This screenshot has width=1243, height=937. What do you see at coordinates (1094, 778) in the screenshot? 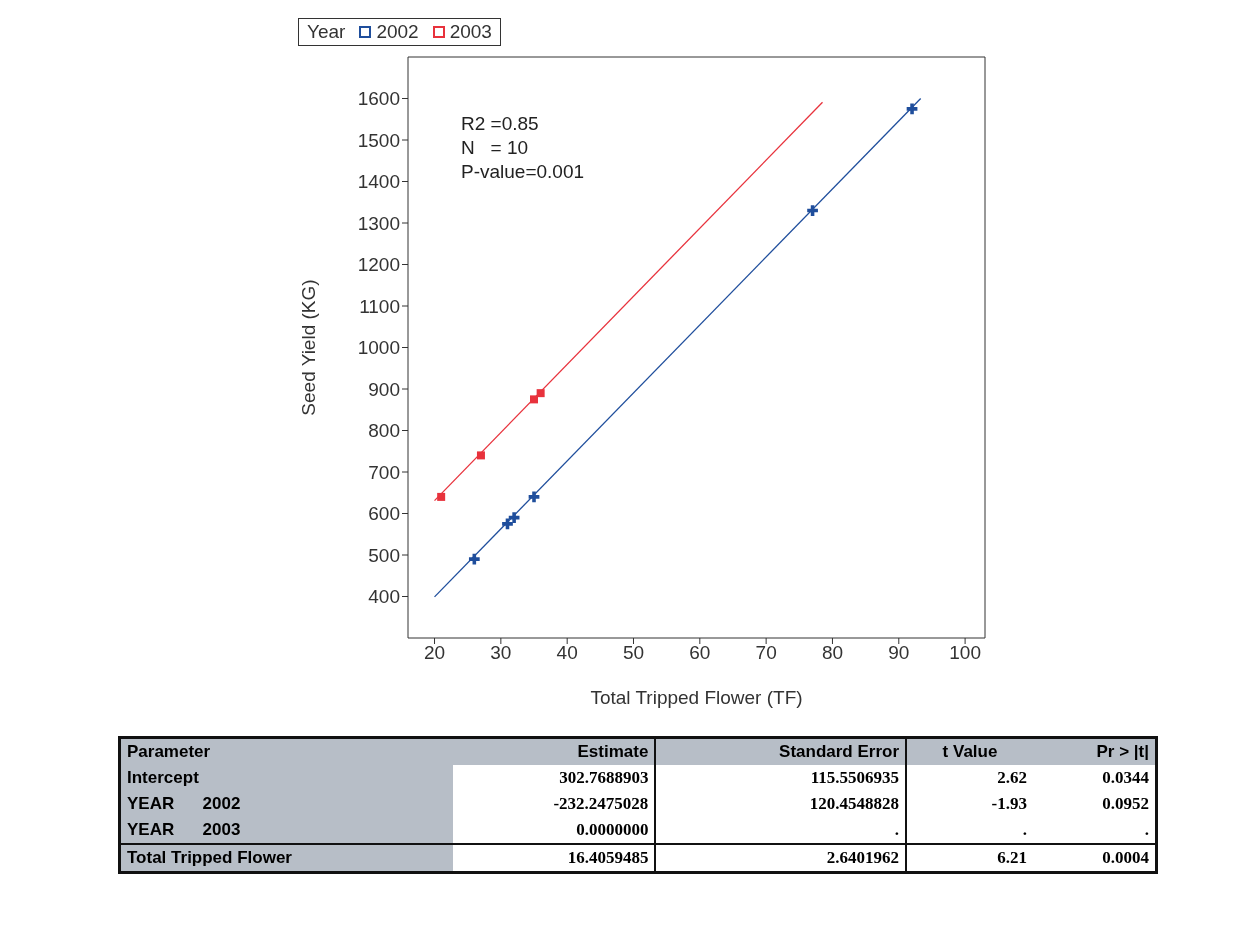
I see `text: 0.0344` at bounding box center [1094, 778].